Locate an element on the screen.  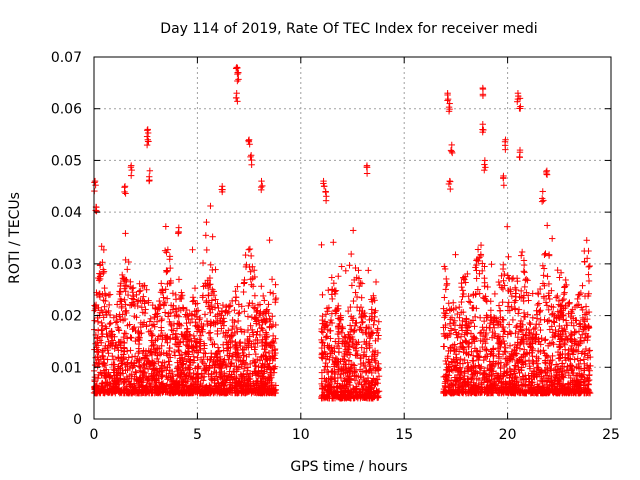
y-tick-label: 0.03 is located at coordinates (66, 265).